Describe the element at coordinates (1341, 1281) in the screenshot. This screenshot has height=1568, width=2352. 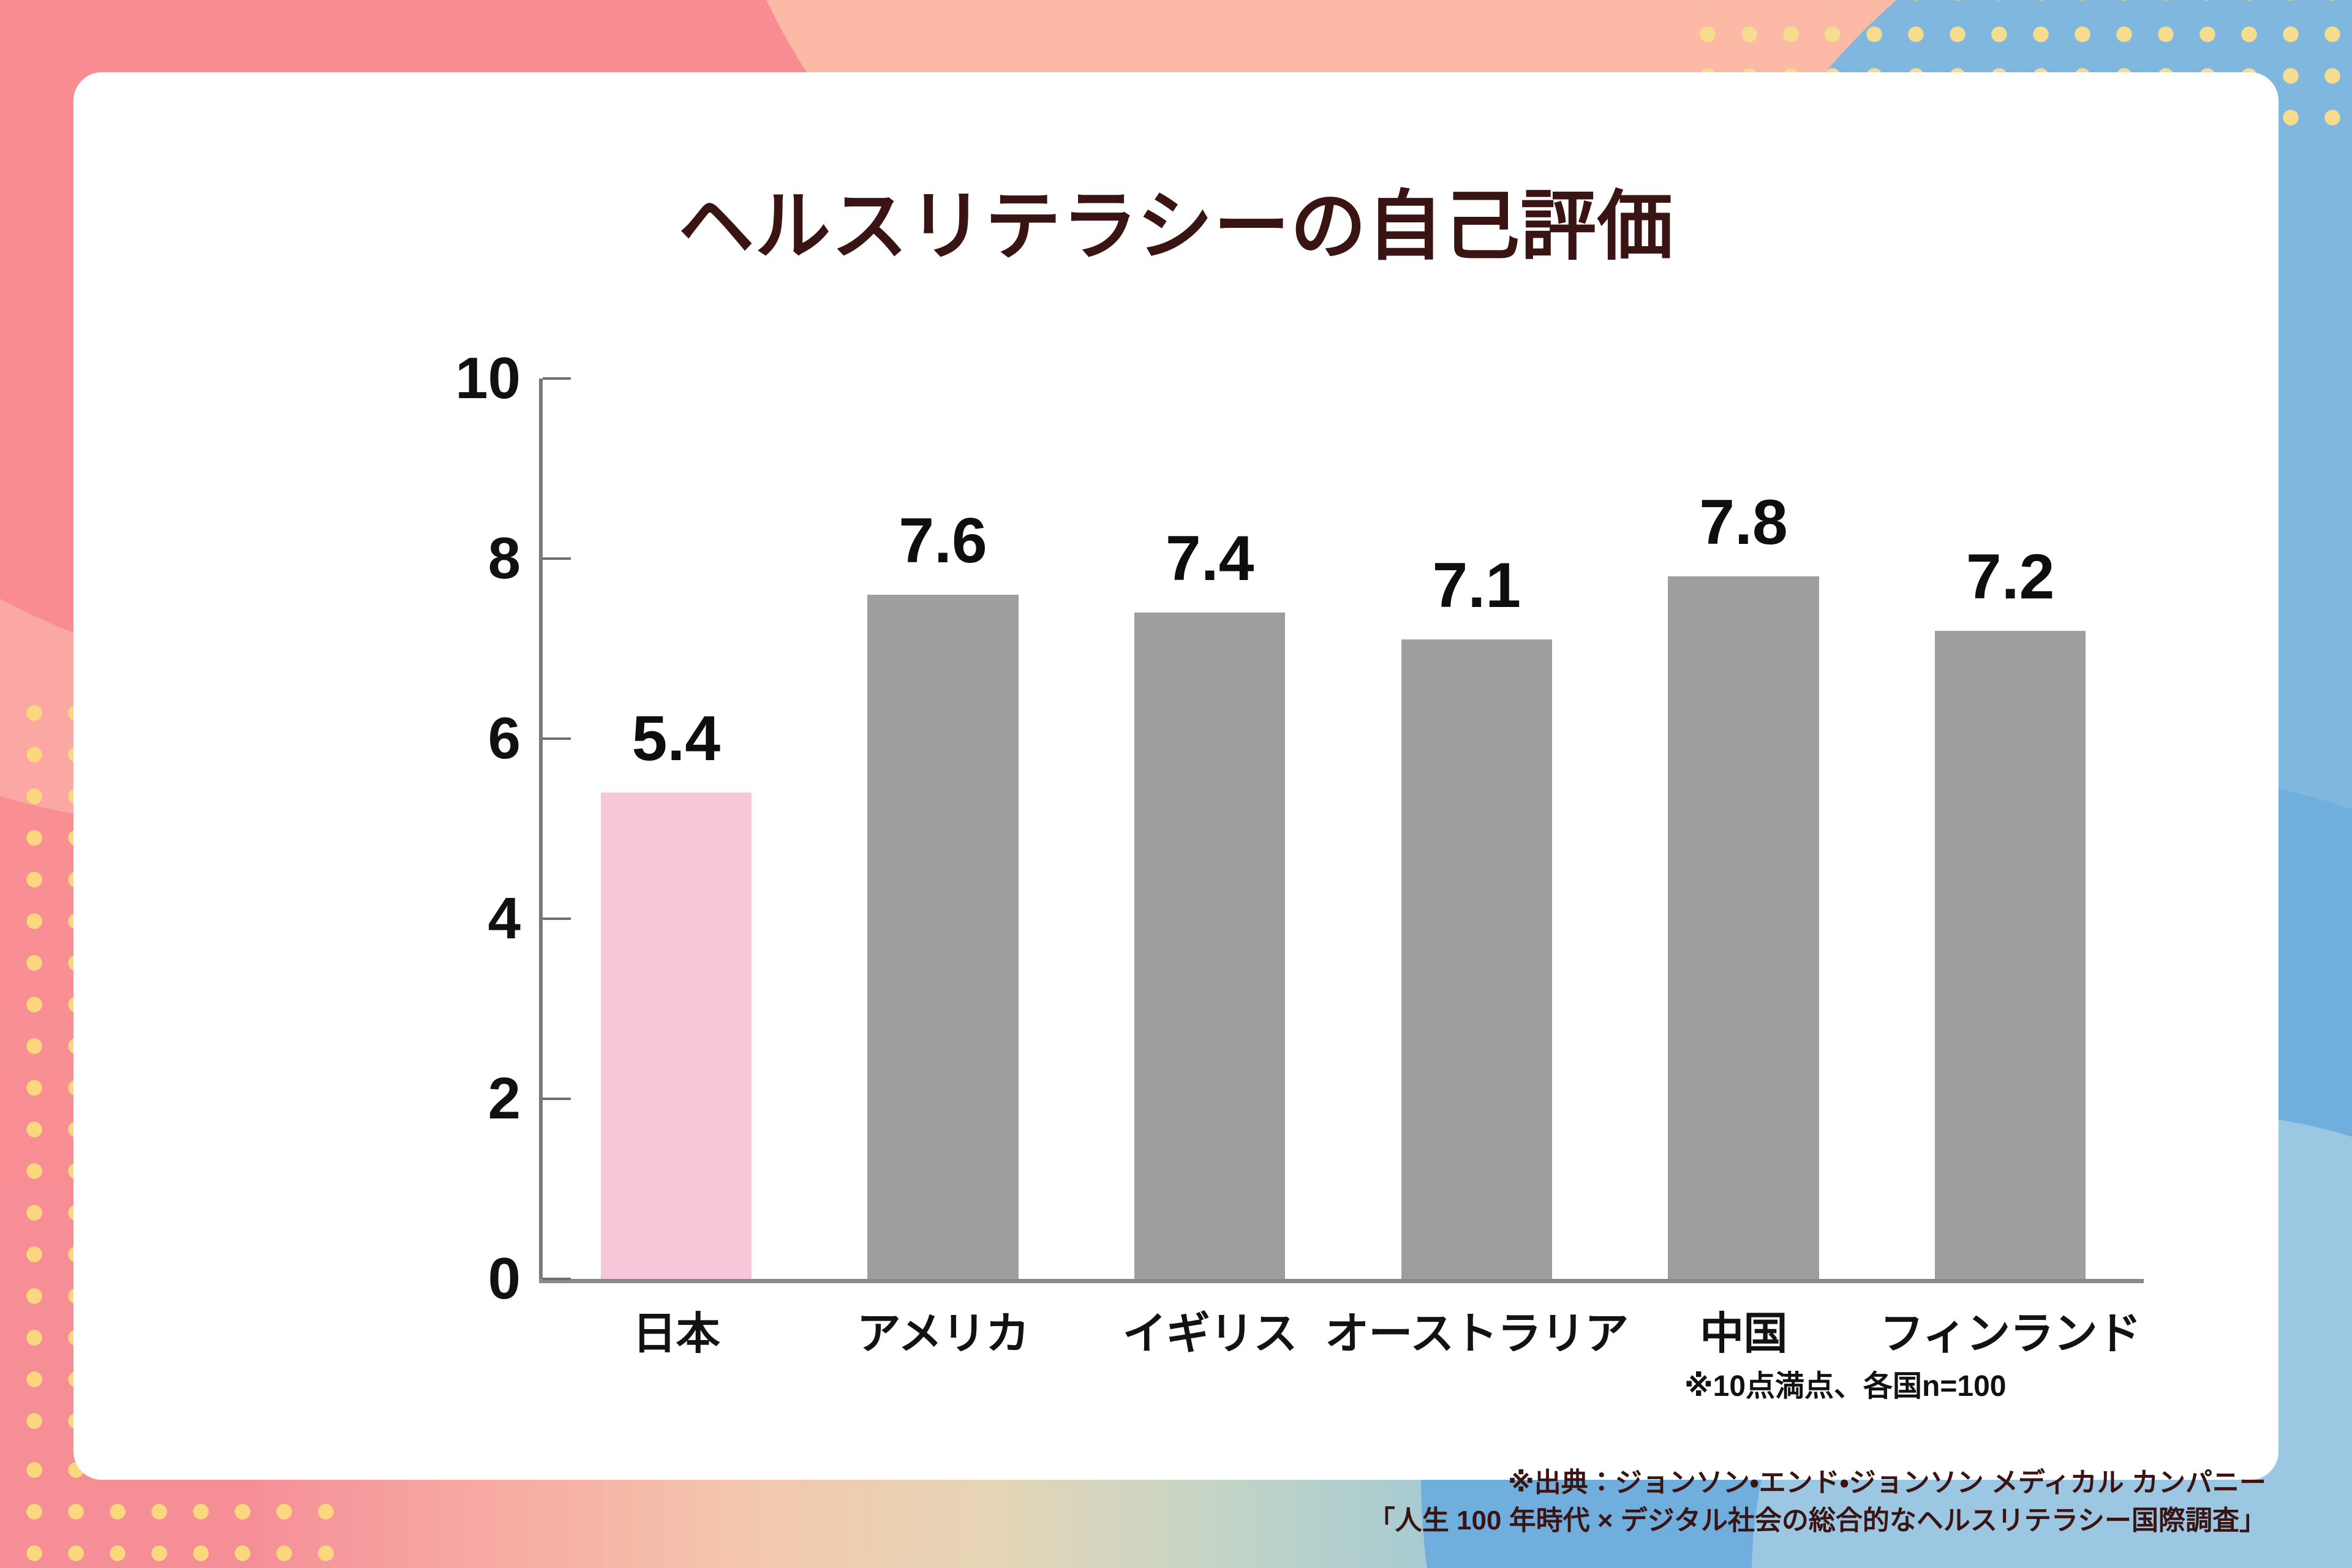
I see `x-axis-line` at that location.